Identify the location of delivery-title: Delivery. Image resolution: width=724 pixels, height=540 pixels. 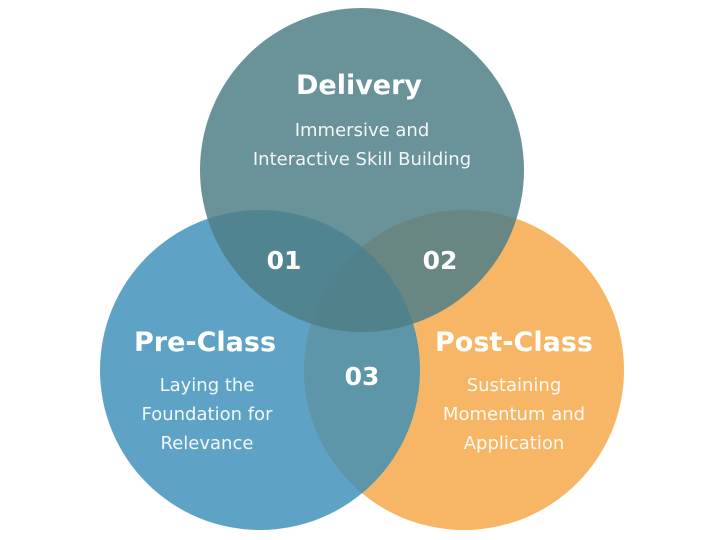
(359, 85).